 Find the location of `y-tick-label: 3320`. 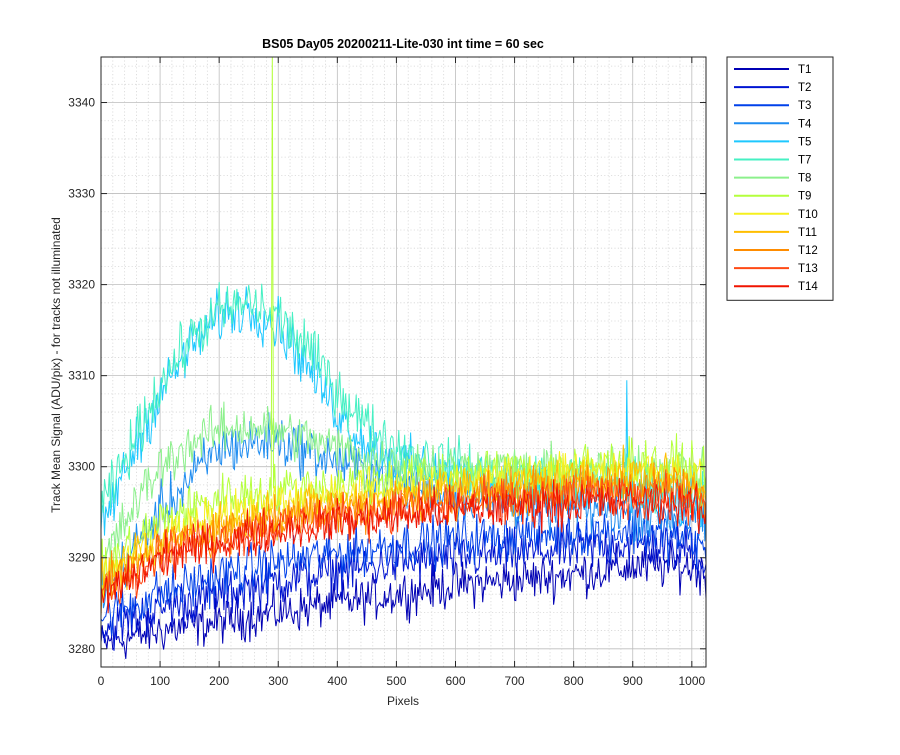

y-tick-label: 3320 is located at coordinates (81, 285).